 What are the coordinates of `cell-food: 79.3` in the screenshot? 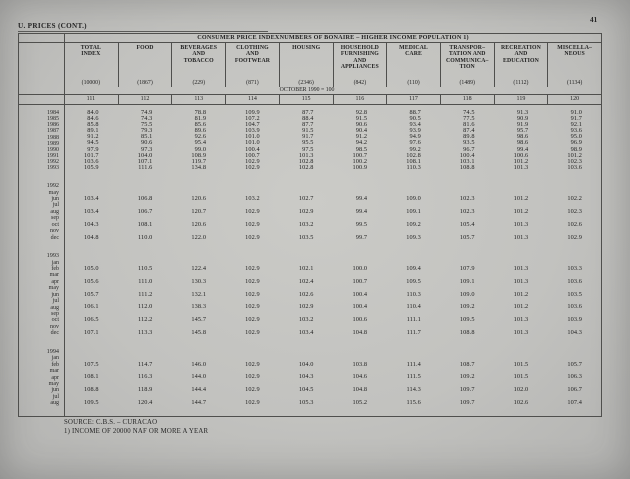 It's located at (146, 131).